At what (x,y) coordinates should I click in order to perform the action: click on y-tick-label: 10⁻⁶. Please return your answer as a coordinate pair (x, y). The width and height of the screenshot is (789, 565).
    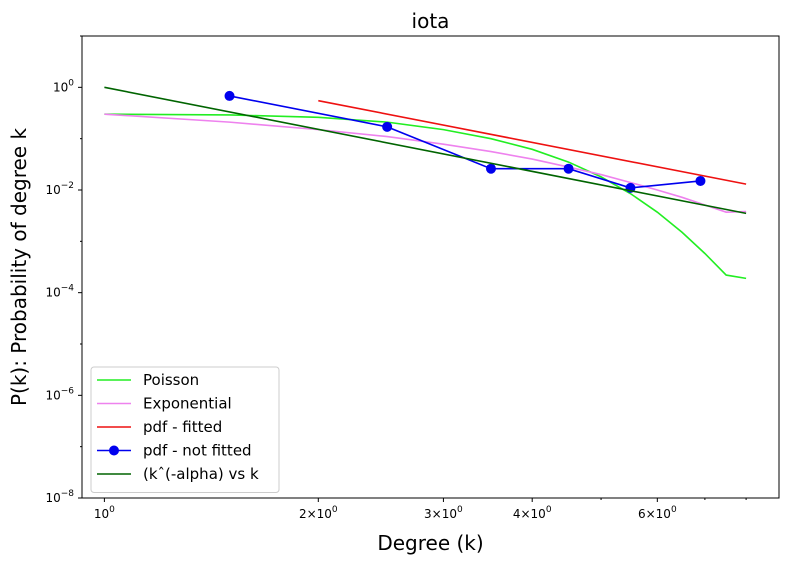
    Looking at the image, I should click on (59, 394).